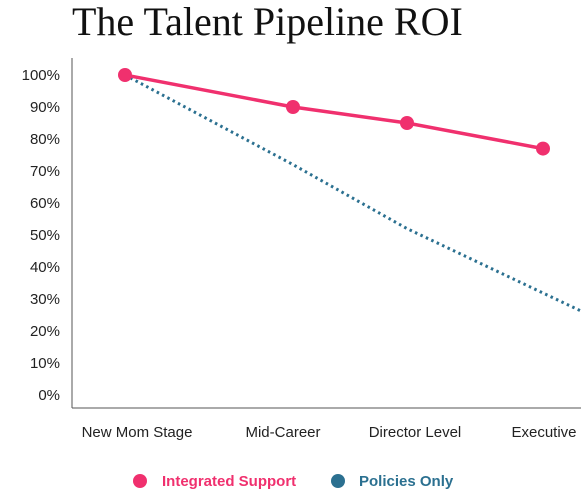 This screenshot has width=581, height=491. Describe the element at coordinates (45, 331) in the screenshot. I see `y-tick-label: 20%` at that location.